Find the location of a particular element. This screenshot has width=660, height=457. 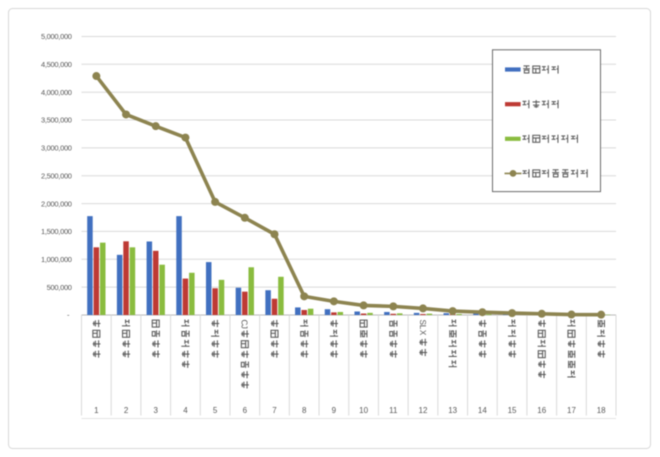

svg-text: 18 is located at coordinates (601, 410).